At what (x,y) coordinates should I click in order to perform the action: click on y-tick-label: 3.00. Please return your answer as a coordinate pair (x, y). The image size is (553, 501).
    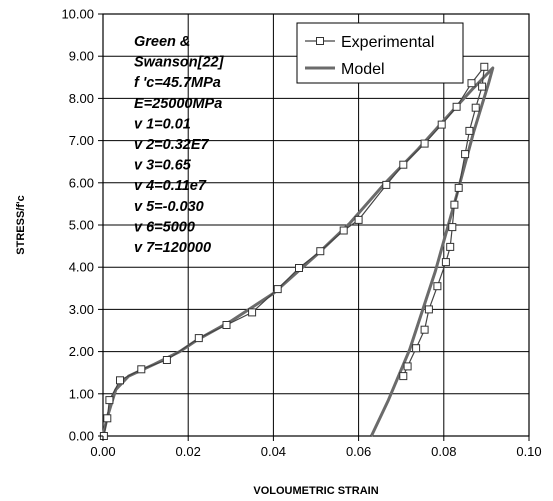
    Looking at the image, I should click on (81, 309).